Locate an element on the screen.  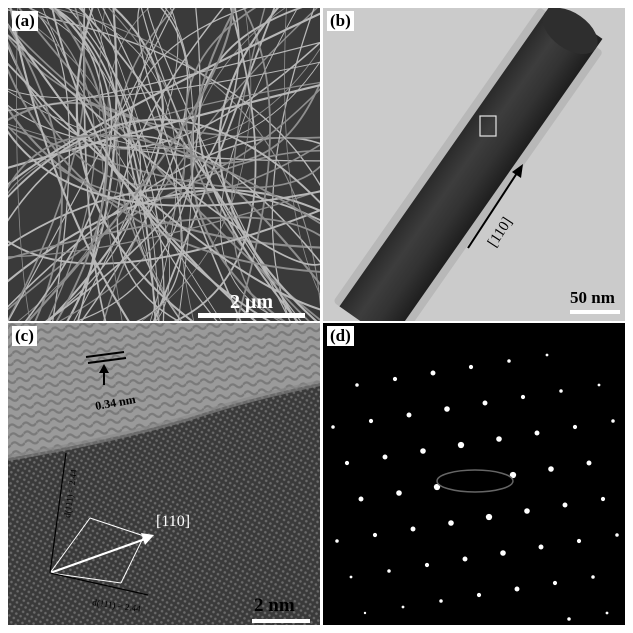
scale-bar-b is located at coordinates (595, 312).